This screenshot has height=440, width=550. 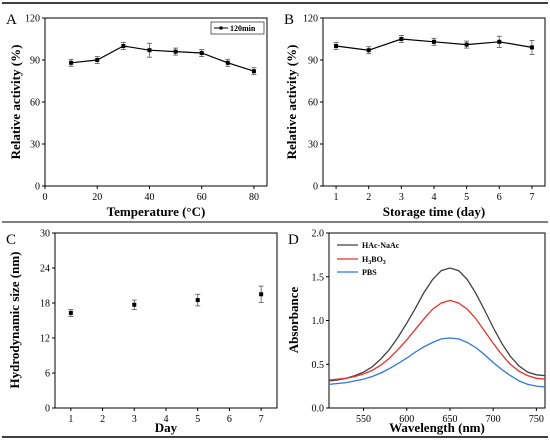 I want to click on panel-c-x-tick-label: 5, so click(x=197, y=419).